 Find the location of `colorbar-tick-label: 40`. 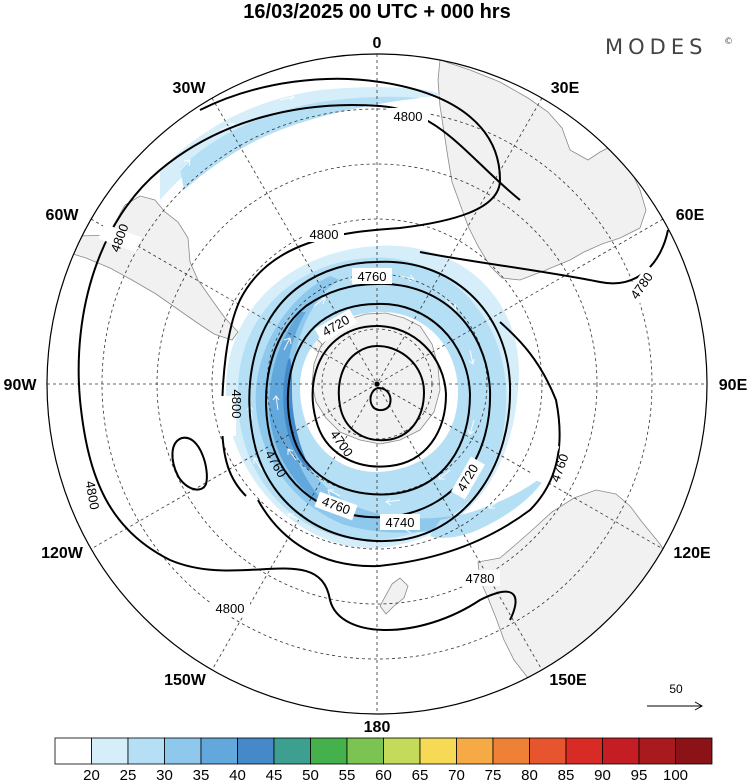

colorbar-tick-label: 40 is located at coordinates (237, 774).